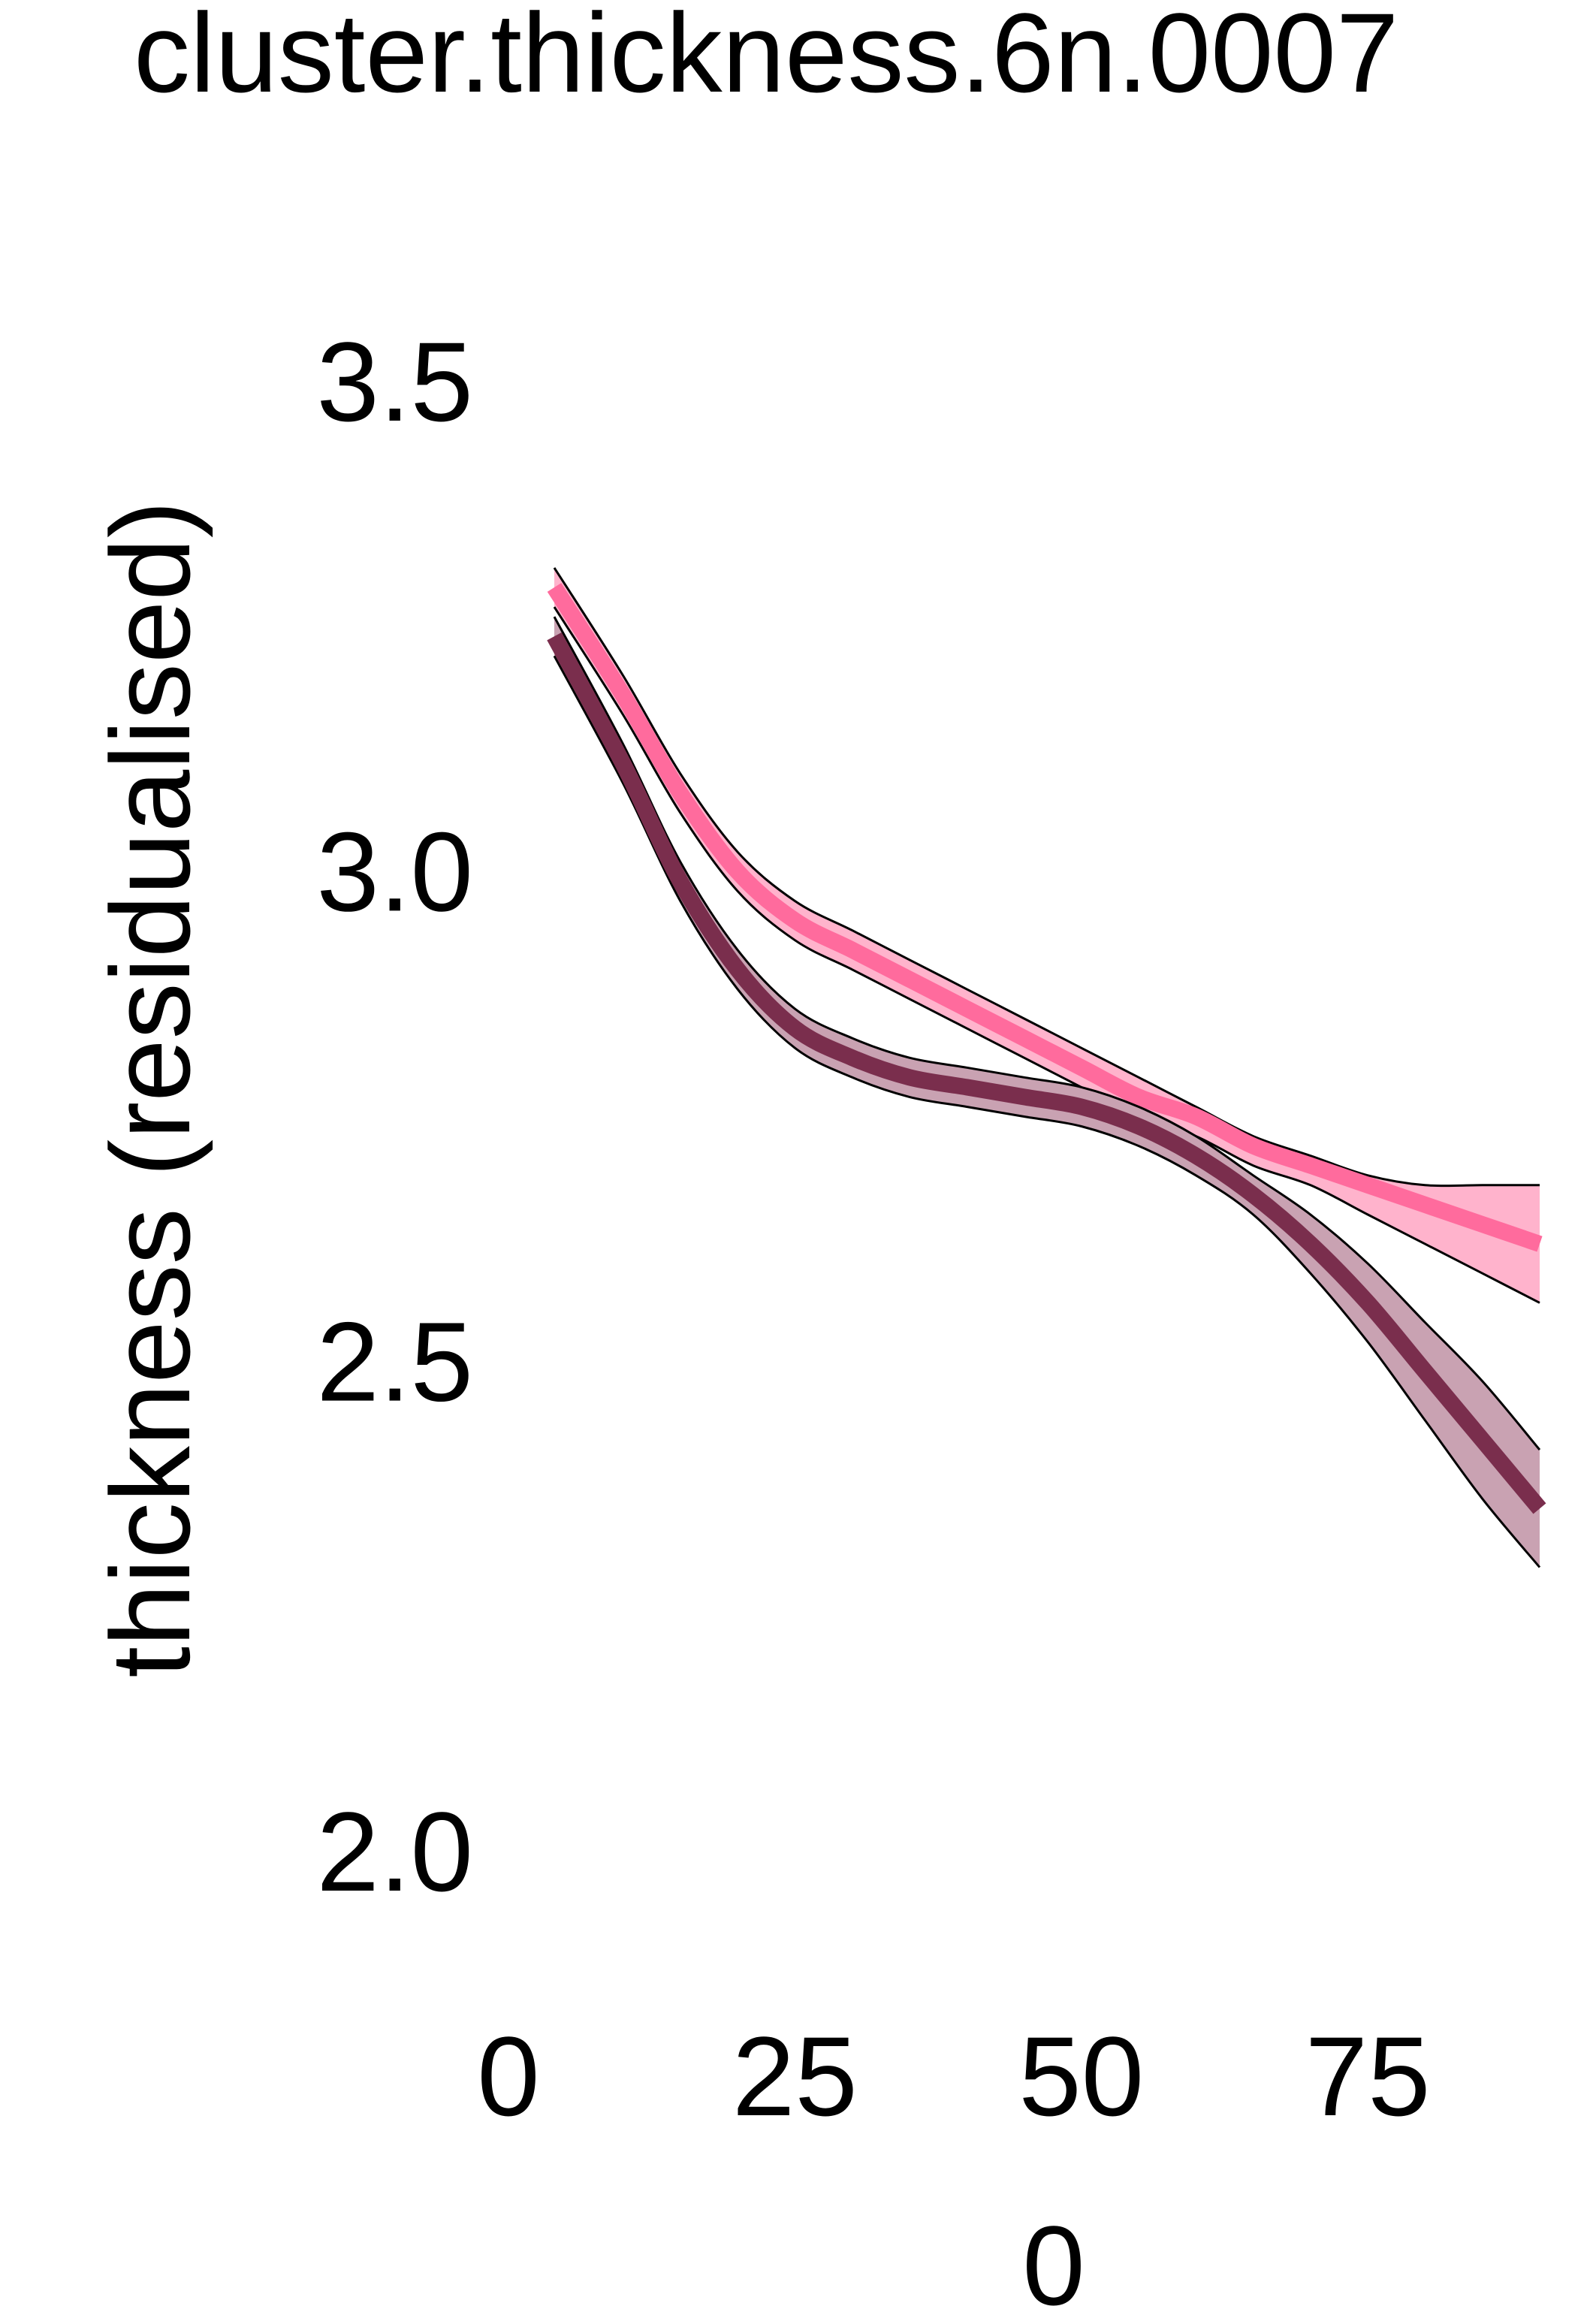 This screenshot has height=2306, width=1596. Describe the element at coordinates (394, 1117) in the screenshot. I see `y-axis-ticks: 3.5 3.0 2.5 2.0` at that location.